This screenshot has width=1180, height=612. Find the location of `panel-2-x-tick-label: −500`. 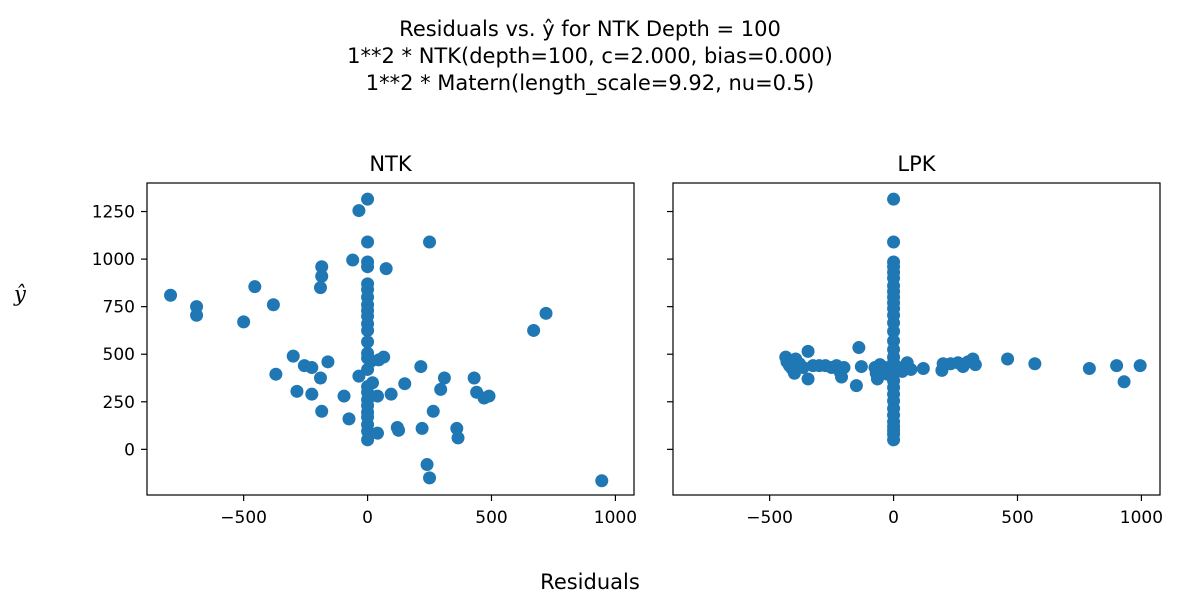

panel-2-x-tick-label: −500 is located at coordinates (769, 518).